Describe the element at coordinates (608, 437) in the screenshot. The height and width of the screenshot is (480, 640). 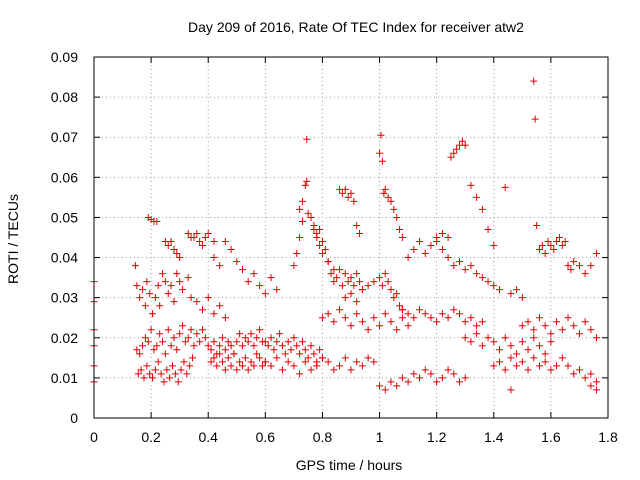
I see `x-tick-label: 1.8` at that location.